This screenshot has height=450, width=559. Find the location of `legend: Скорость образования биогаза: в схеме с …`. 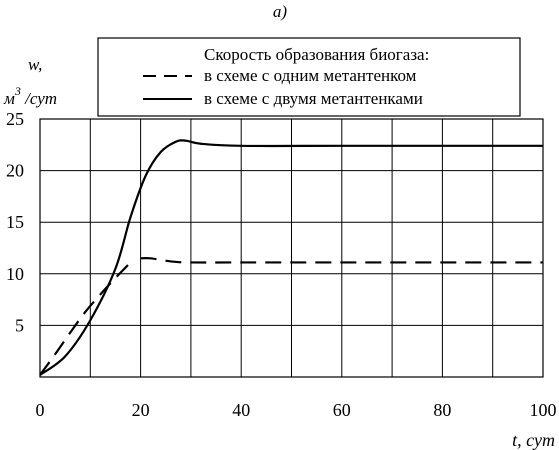

legend: Скорость образования биогаза: в схеме с … is located at coordinates (309, 77).